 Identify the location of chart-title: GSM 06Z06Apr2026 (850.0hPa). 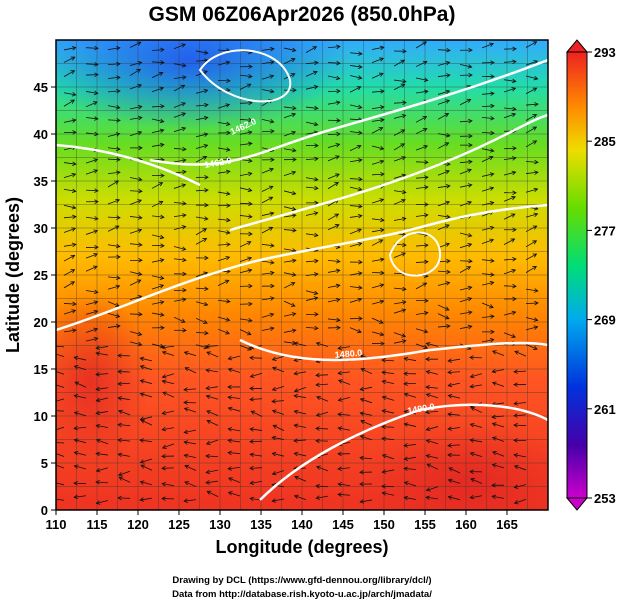
(302, 14).